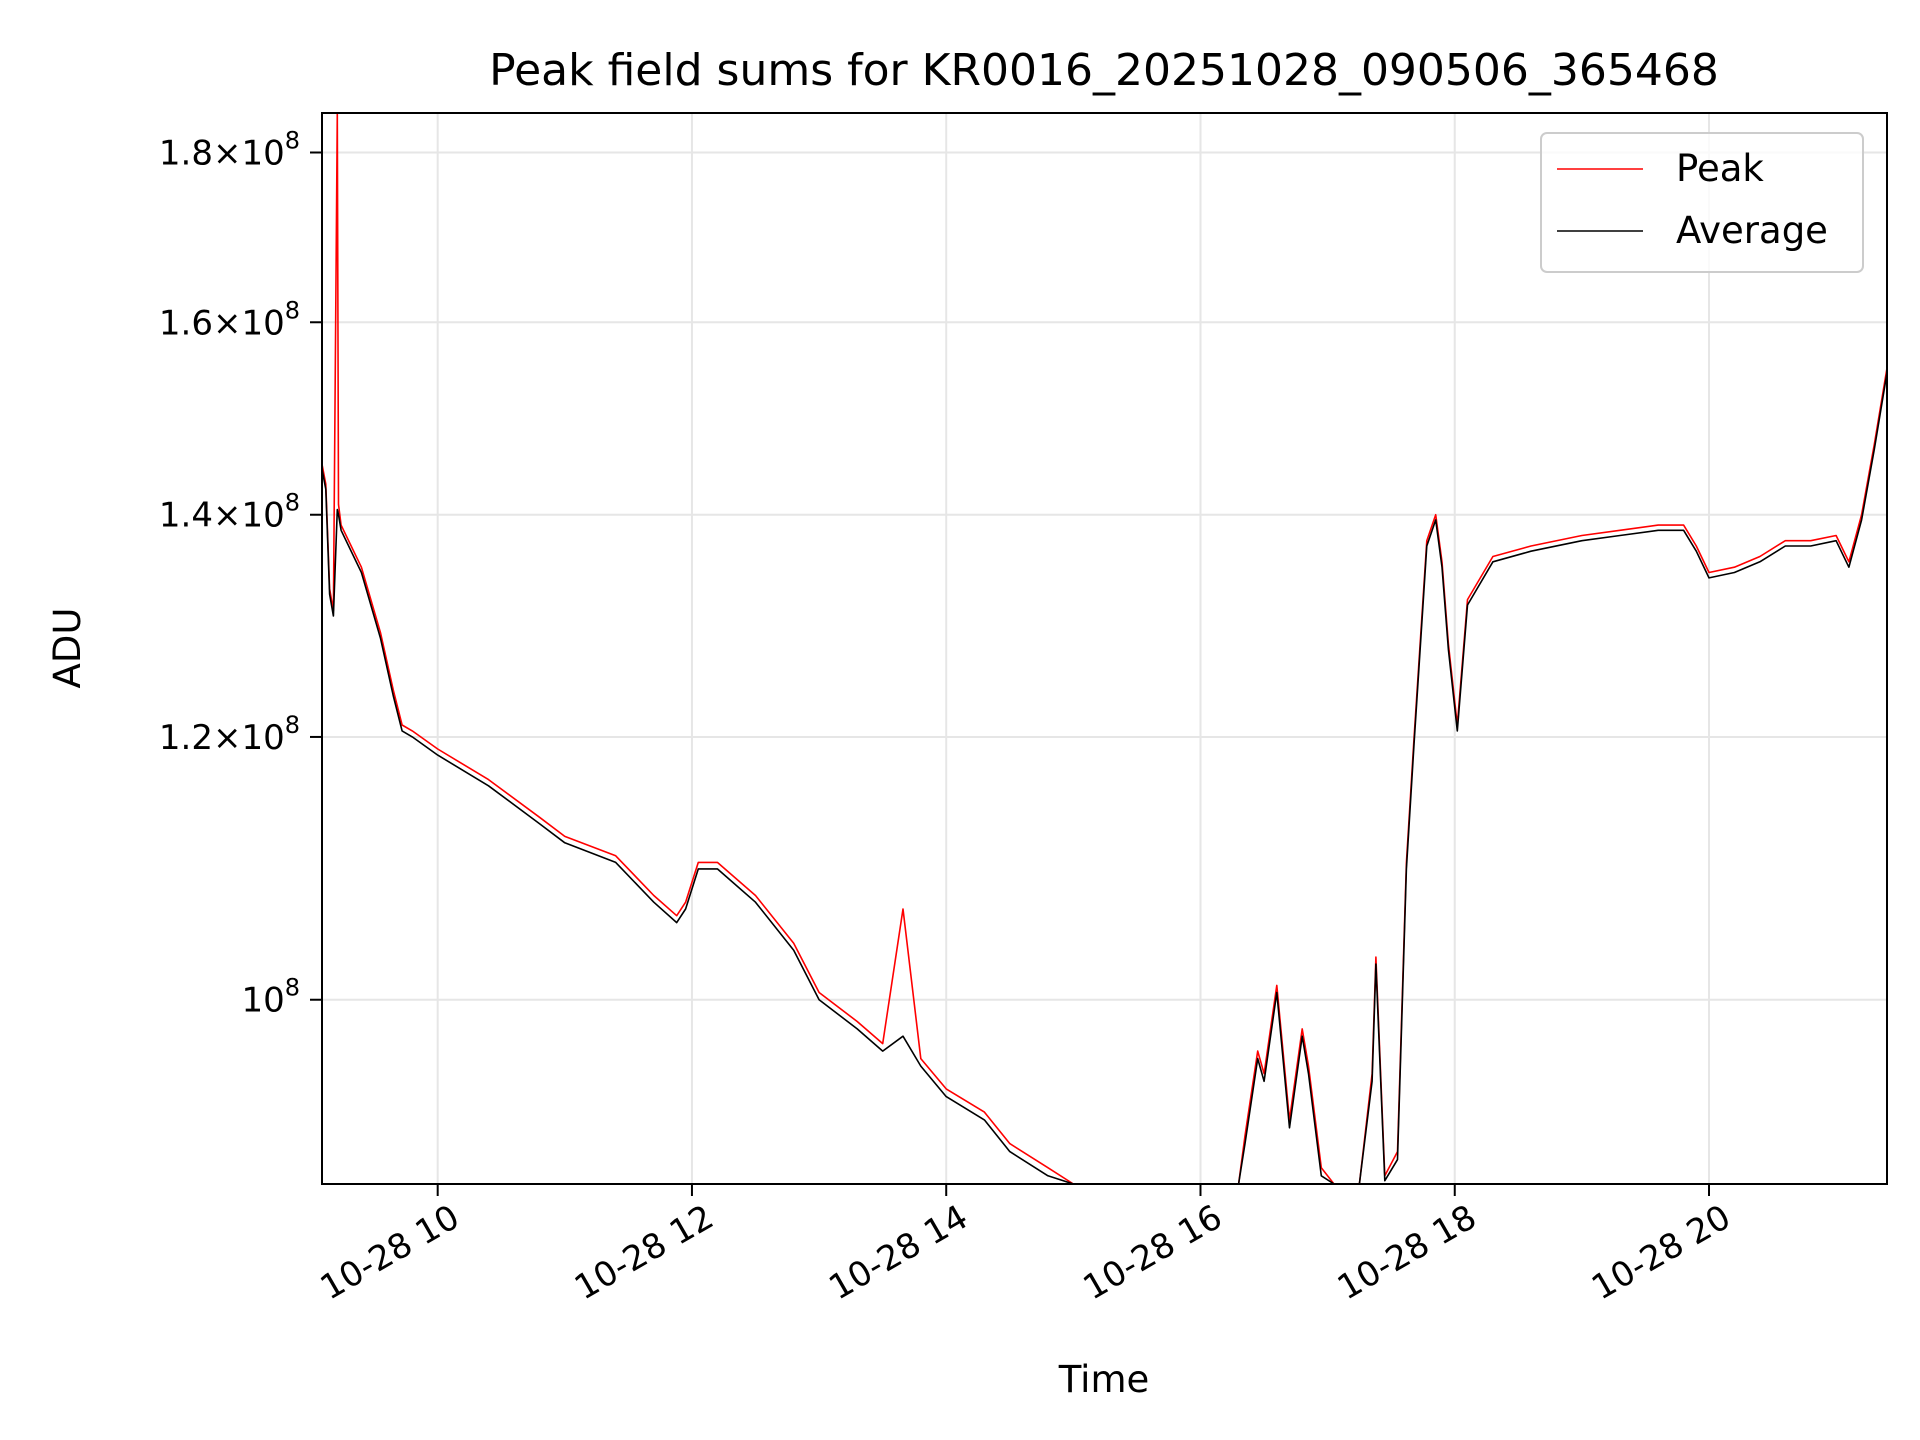  I want to click on y-tick-mantissa: 1.6, so click(186, 323).